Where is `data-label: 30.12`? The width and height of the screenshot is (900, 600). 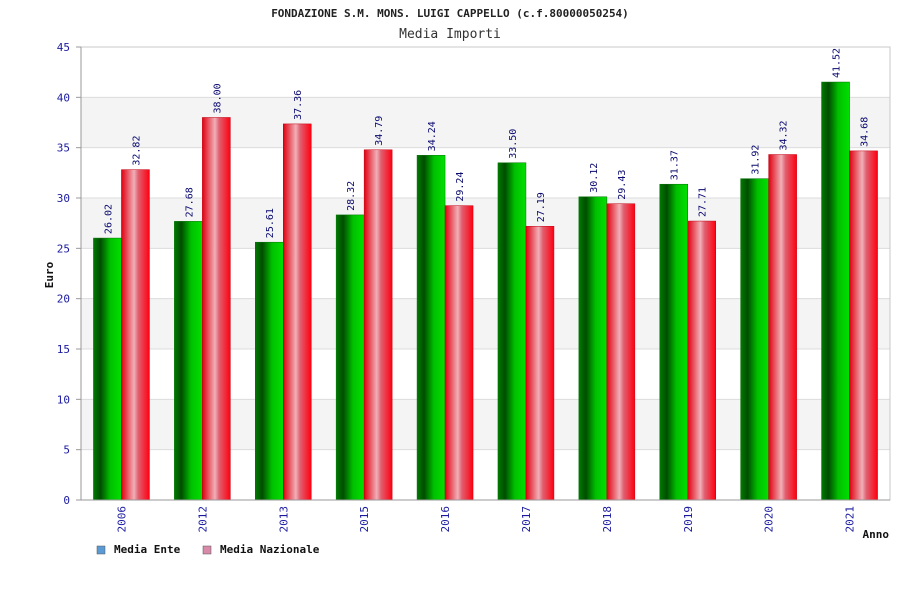 data-label: 30.12 is located at coordinates (594, 178).